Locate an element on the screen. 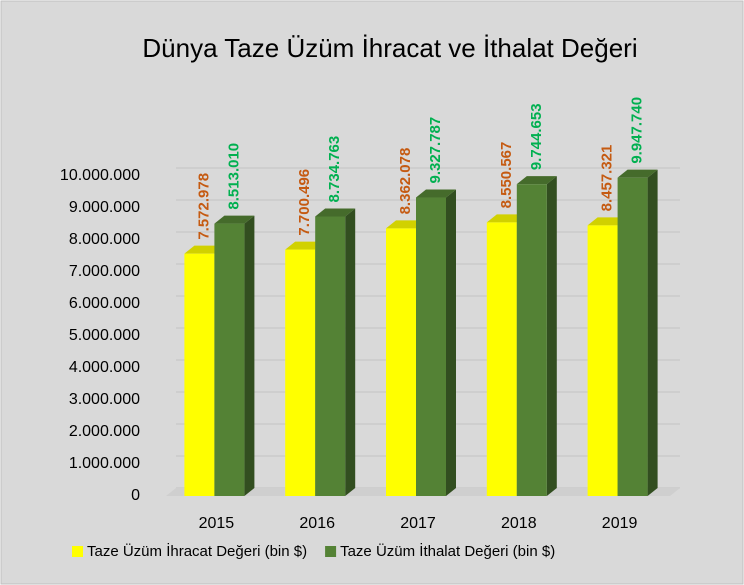 Image resolution: width=744 pixels, height=585 pixels. x-tick-label: 2016 is located at coordinates (317, 523).